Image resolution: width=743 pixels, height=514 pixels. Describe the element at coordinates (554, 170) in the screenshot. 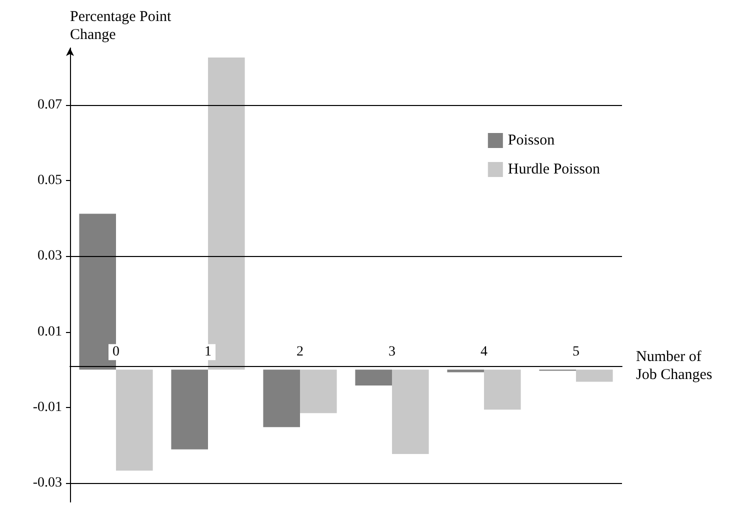

I see `legend-label: Hurdle Poisson` at that location.